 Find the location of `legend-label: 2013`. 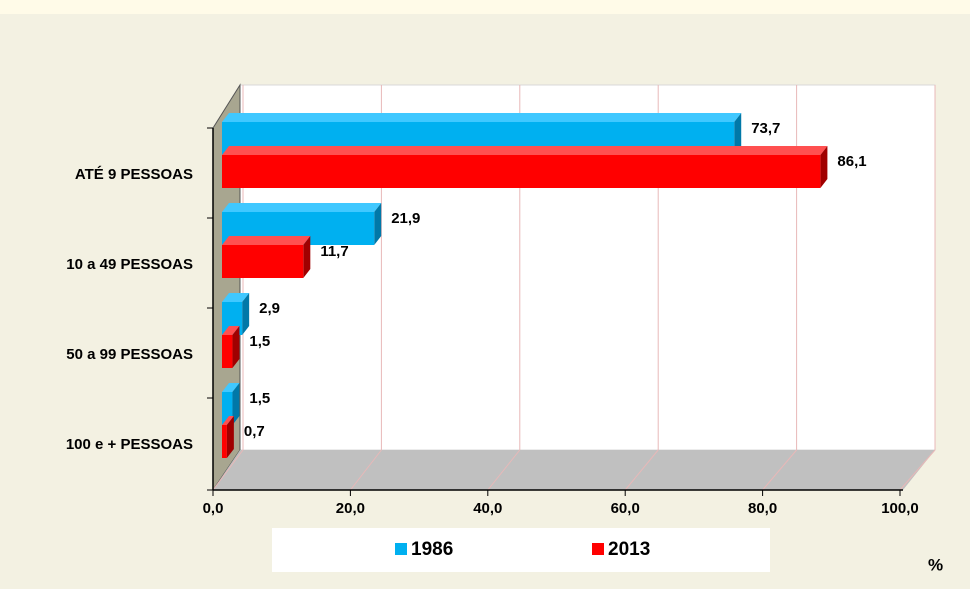

legend-label: 2013 is located at coordinates (629, 549).